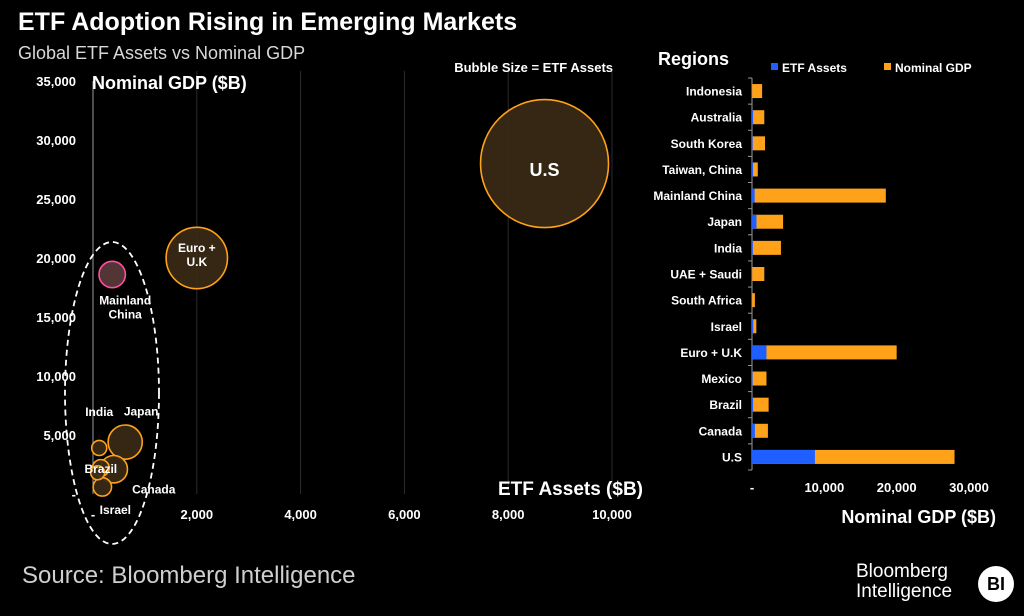 Image resolution: width=1024 pixels, height=616 pixels. Describe the element at coordinates (721, 379) in the screenshot. I see `bar-category-label: Mexico` at that location.